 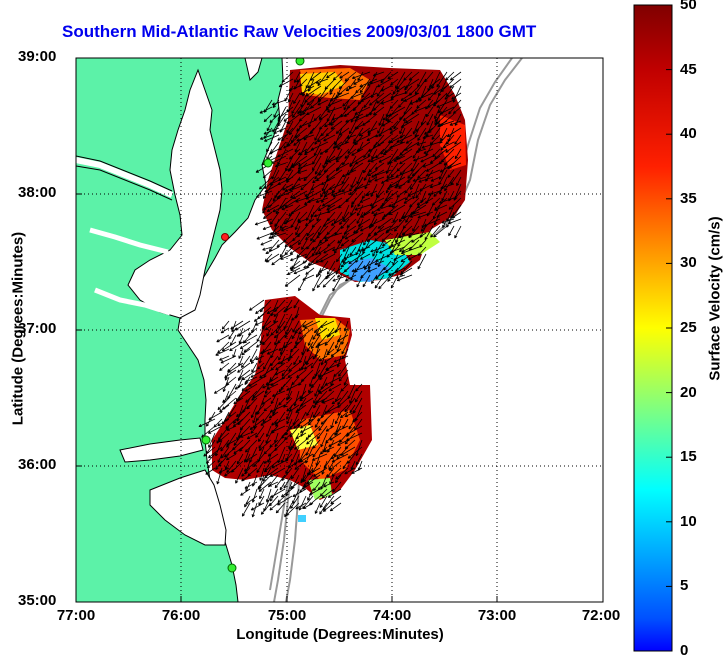 I want to click on x-tick-label: 77:00, so click(x=76, y=615).